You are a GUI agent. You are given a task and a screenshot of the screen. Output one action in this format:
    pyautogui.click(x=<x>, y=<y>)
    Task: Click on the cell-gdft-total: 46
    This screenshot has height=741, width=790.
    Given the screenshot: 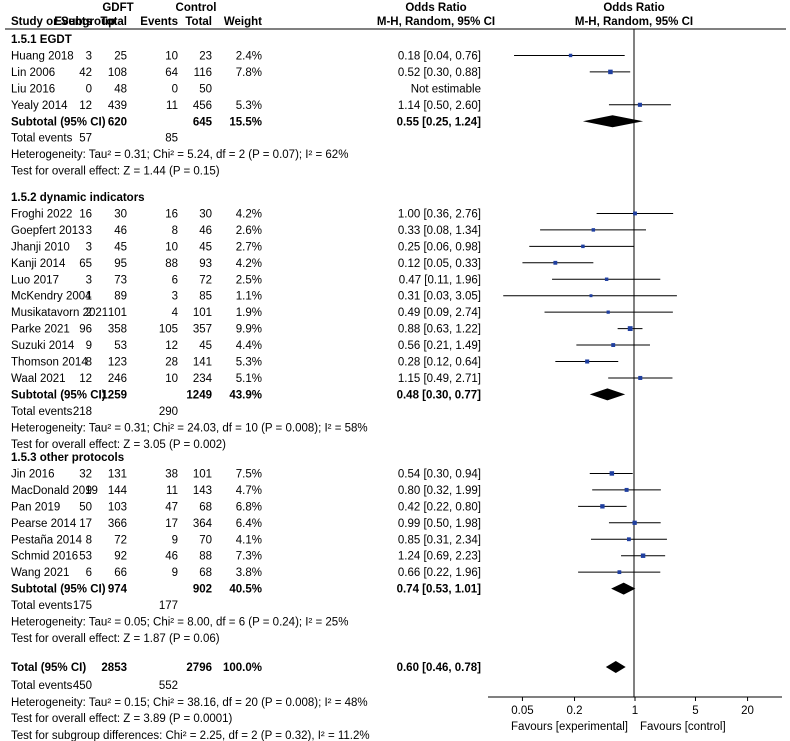 What is the action you would take?
    pyautogui.click(x=120, y=231)
    